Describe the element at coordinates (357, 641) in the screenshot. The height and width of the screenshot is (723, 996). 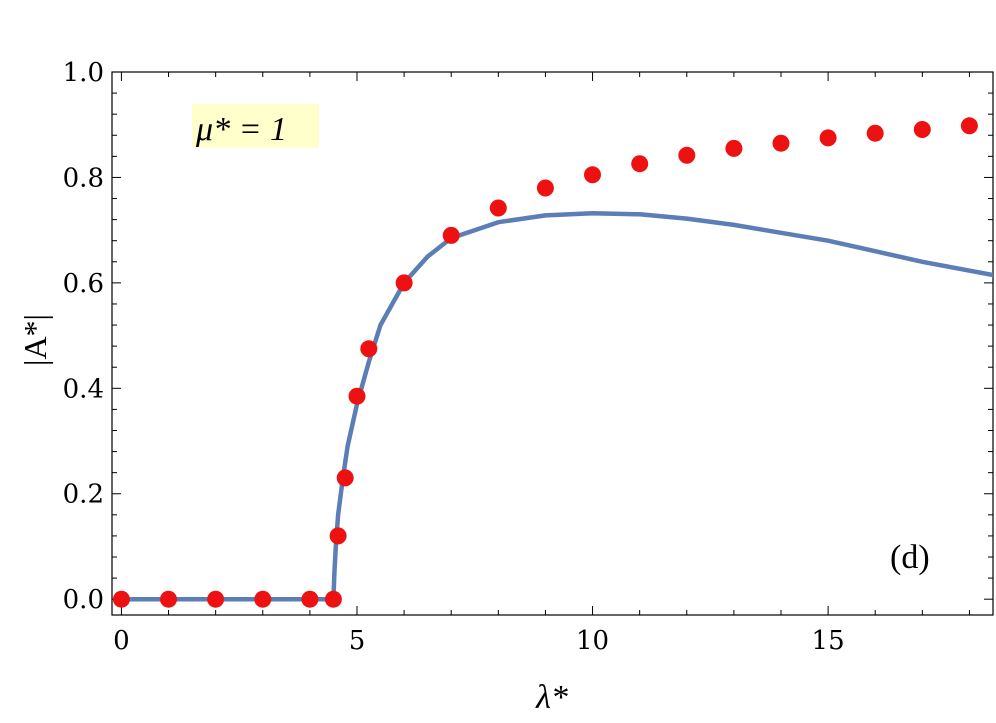
I see `x-tick-label: 5` at that location.